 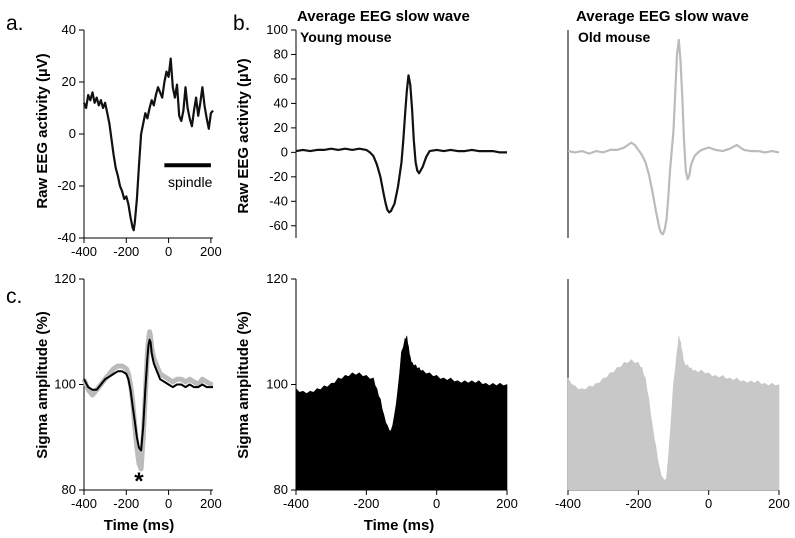 What do you see at coordinates (126, 251) in the screenshot?
I see `xtick-label-a: -200` at bounding box center [126, 251].